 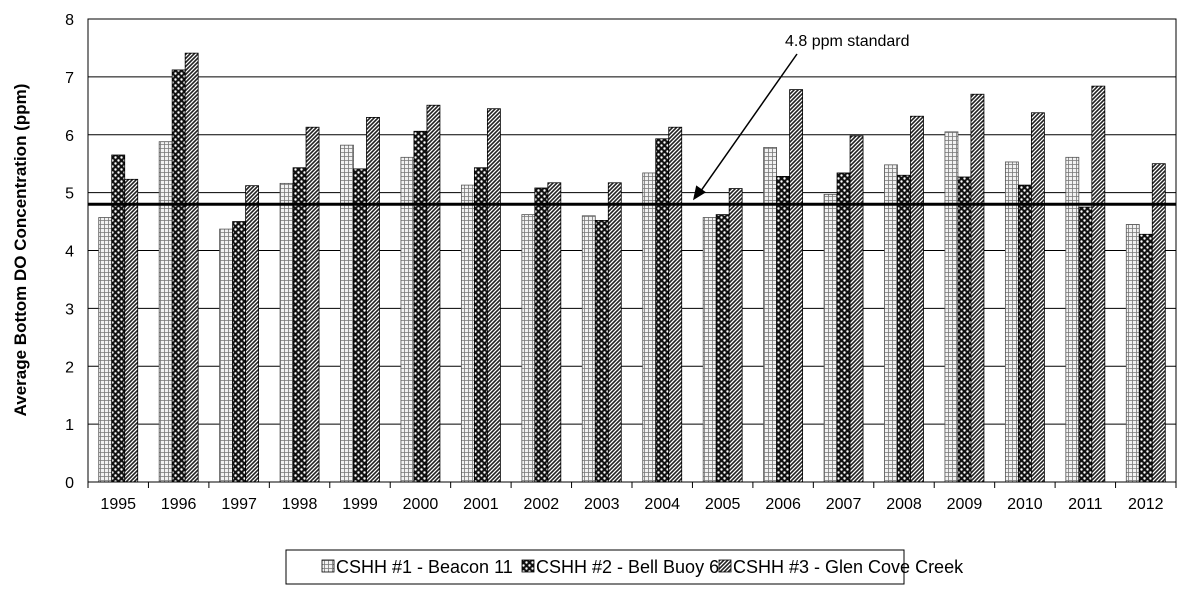 What do you see at coordinates (627, 567) in the screenshot?
I see `legend-label: CSHH #2 - Bell Buoy 6` at bounding box center [627, 567].